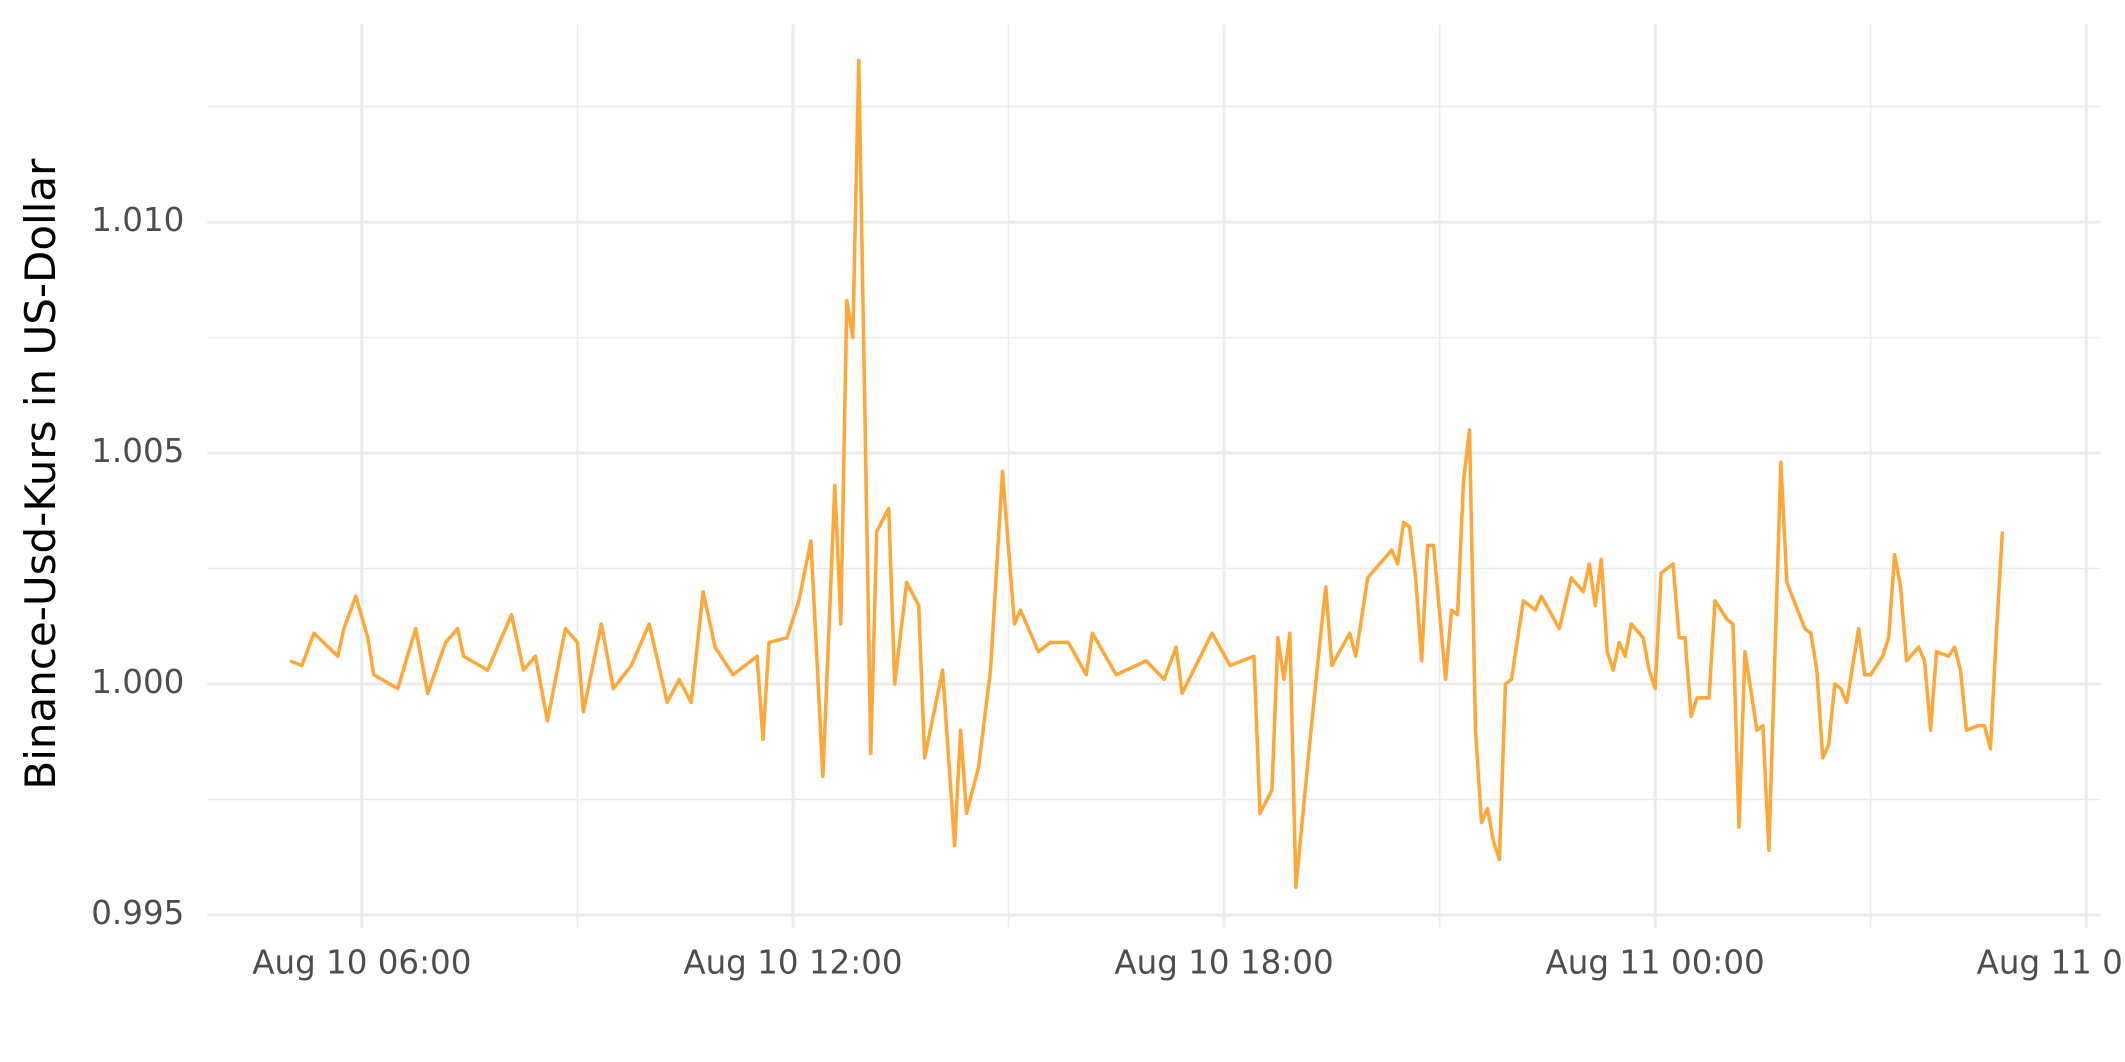 The image size is (2125, 1062). Describe the element at coordinates (137, 913) in the screenshot. I see `y-tick-label: 0.995` at that location.